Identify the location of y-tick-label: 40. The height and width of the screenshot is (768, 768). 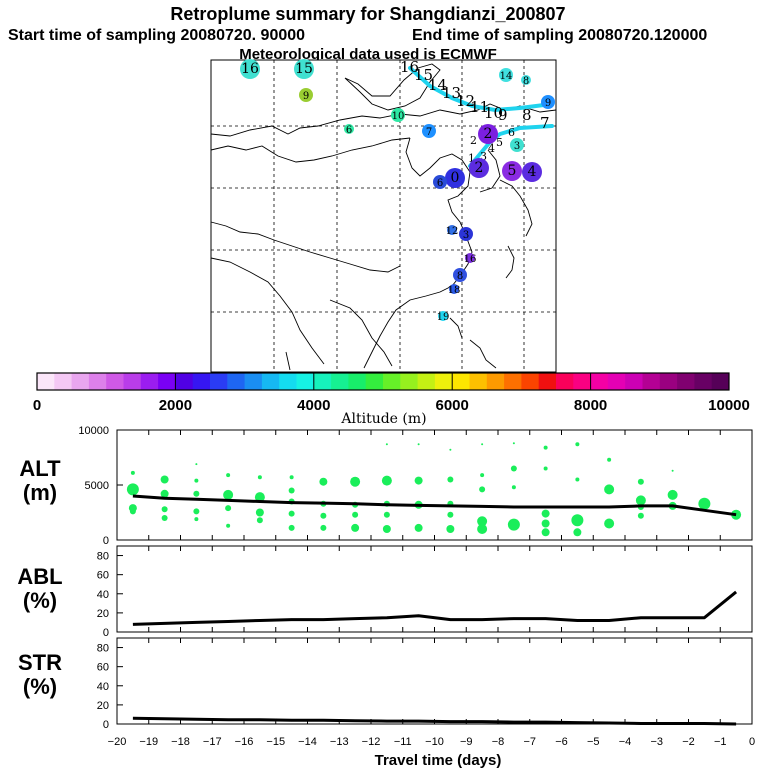
(103, 595).